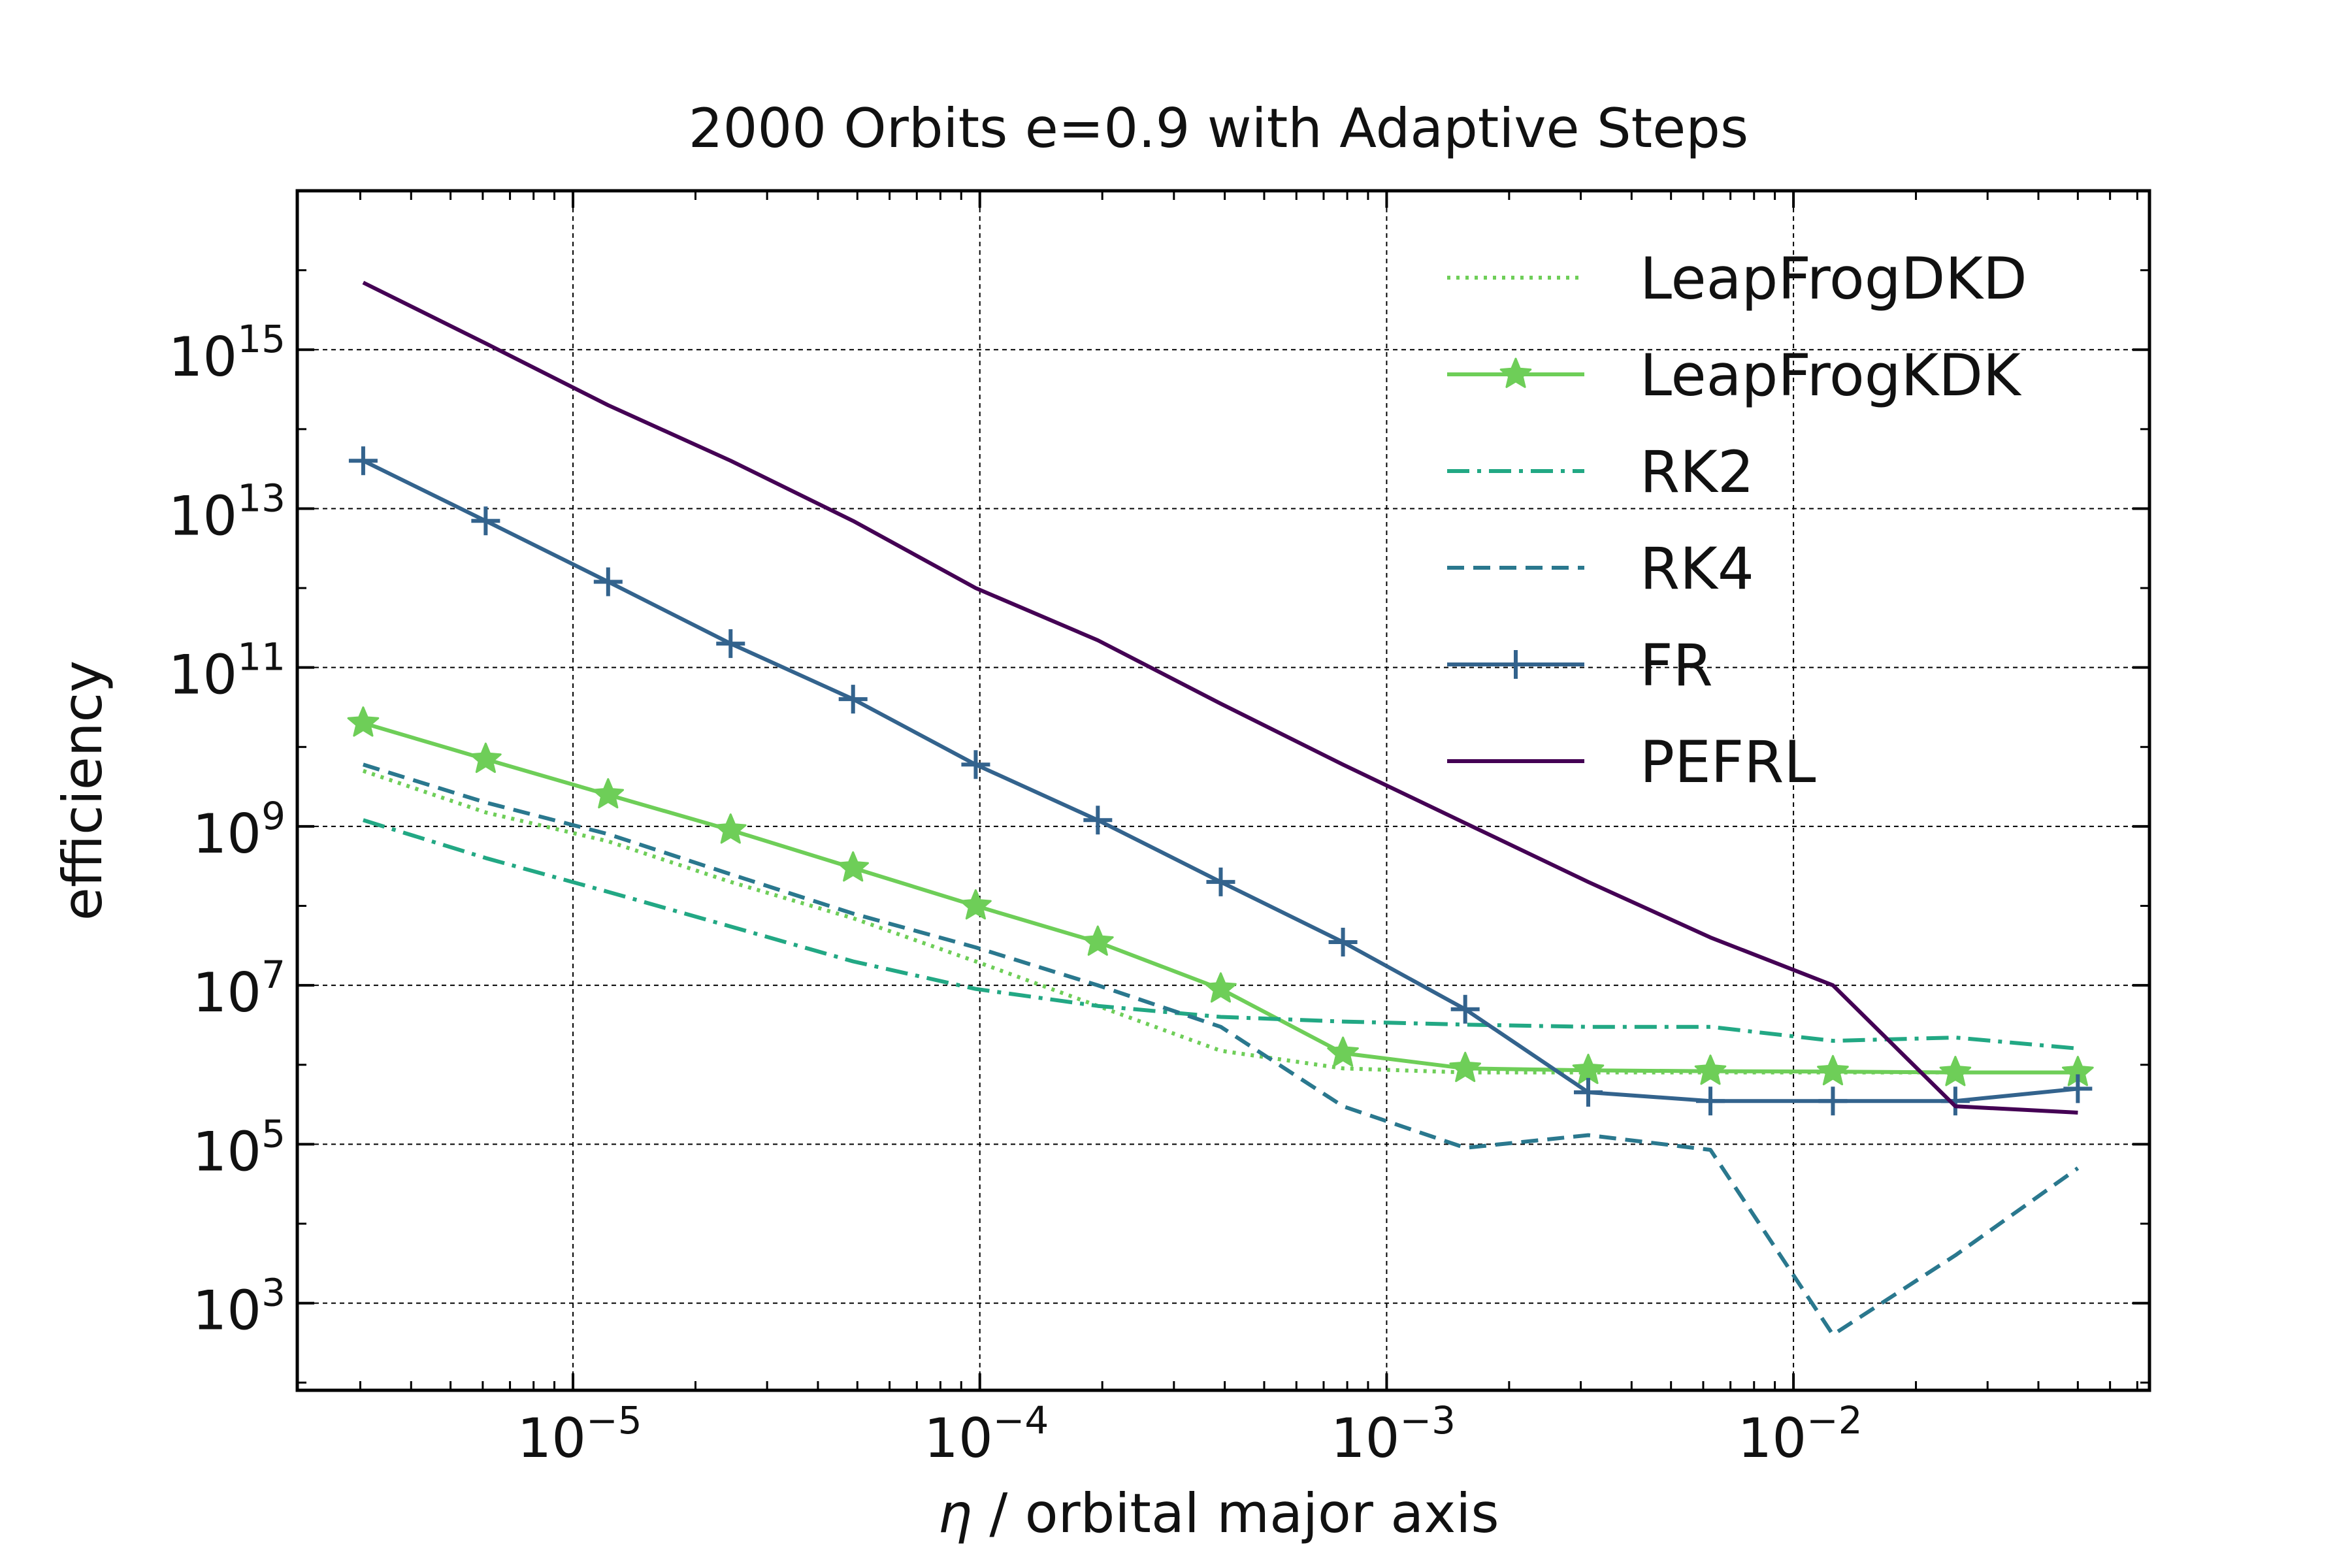 The height and width of the screenshot is (1568, 2352). What do you see at coordinates (1728, 762) in the screenshot?
I see `legend-label-pefrl: PEFRL` at bounding box center [1728, 762].